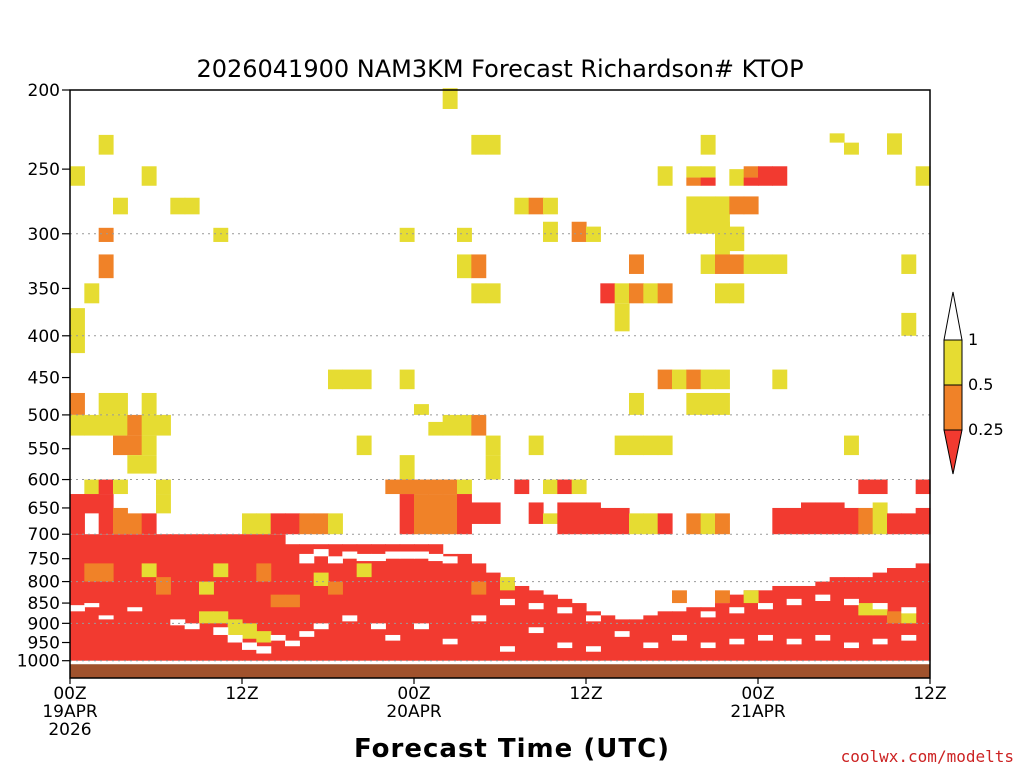 The width and height of the screenshot is (1024, 768). I want to click on y-tick-label: 800, so click(44, 583).